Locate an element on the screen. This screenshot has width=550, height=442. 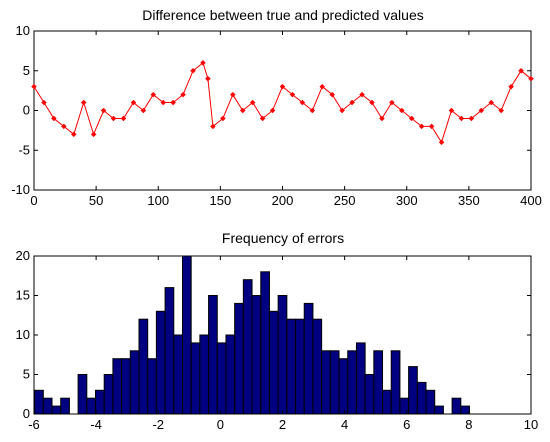
bottom-ytick-label: 10 is located at coordinates (23, 334).